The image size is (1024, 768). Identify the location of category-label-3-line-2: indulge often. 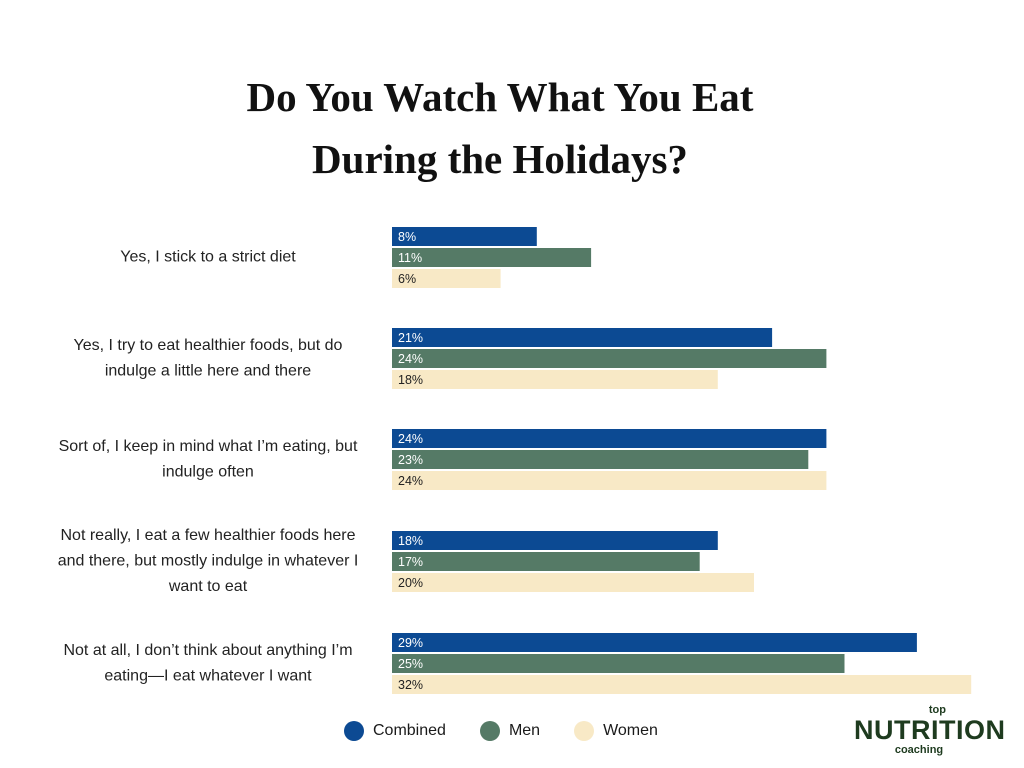
(208, 471).